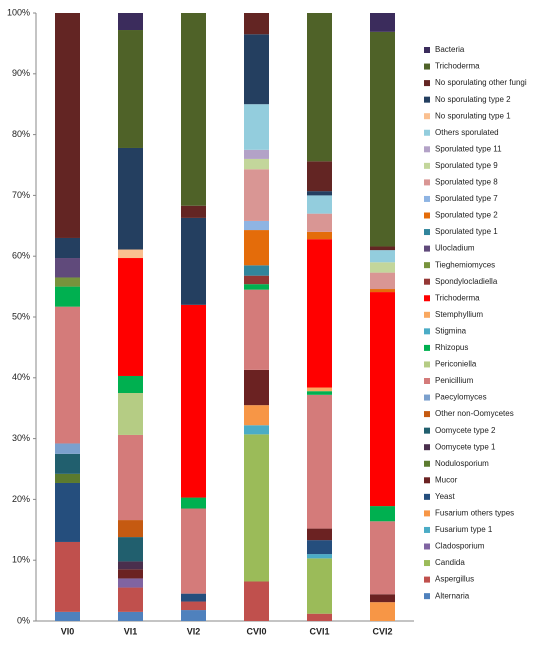 The image size is (550, 647). I want to click on legend-label: Sporulated type 2, so click(466, 215).